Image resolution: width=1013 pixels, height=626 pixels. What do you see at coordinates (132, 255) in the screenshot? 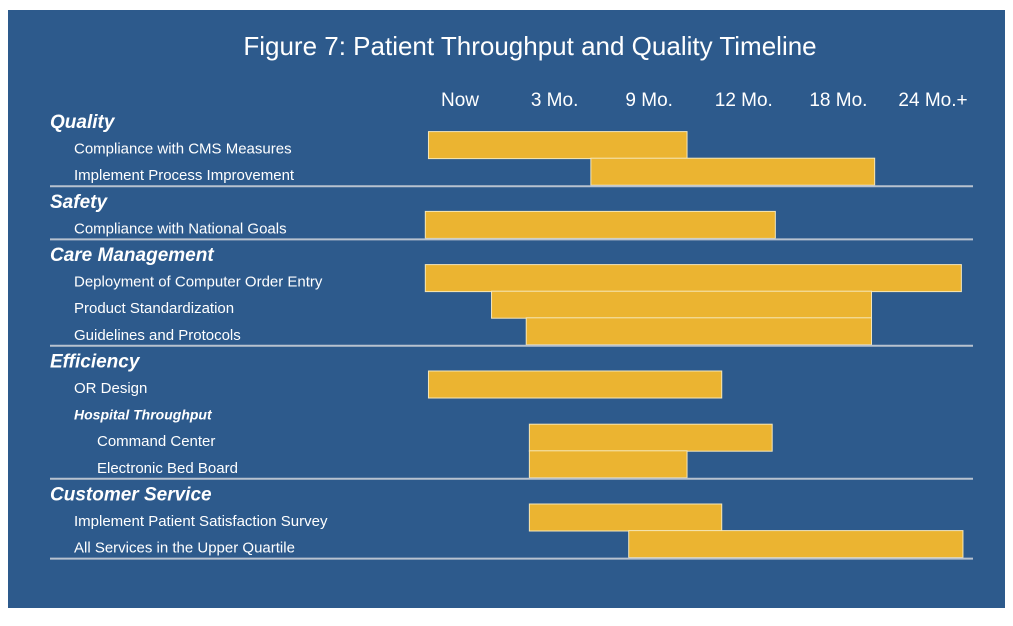
I see `group-label: Care Management` at bounding box center [132, 255].